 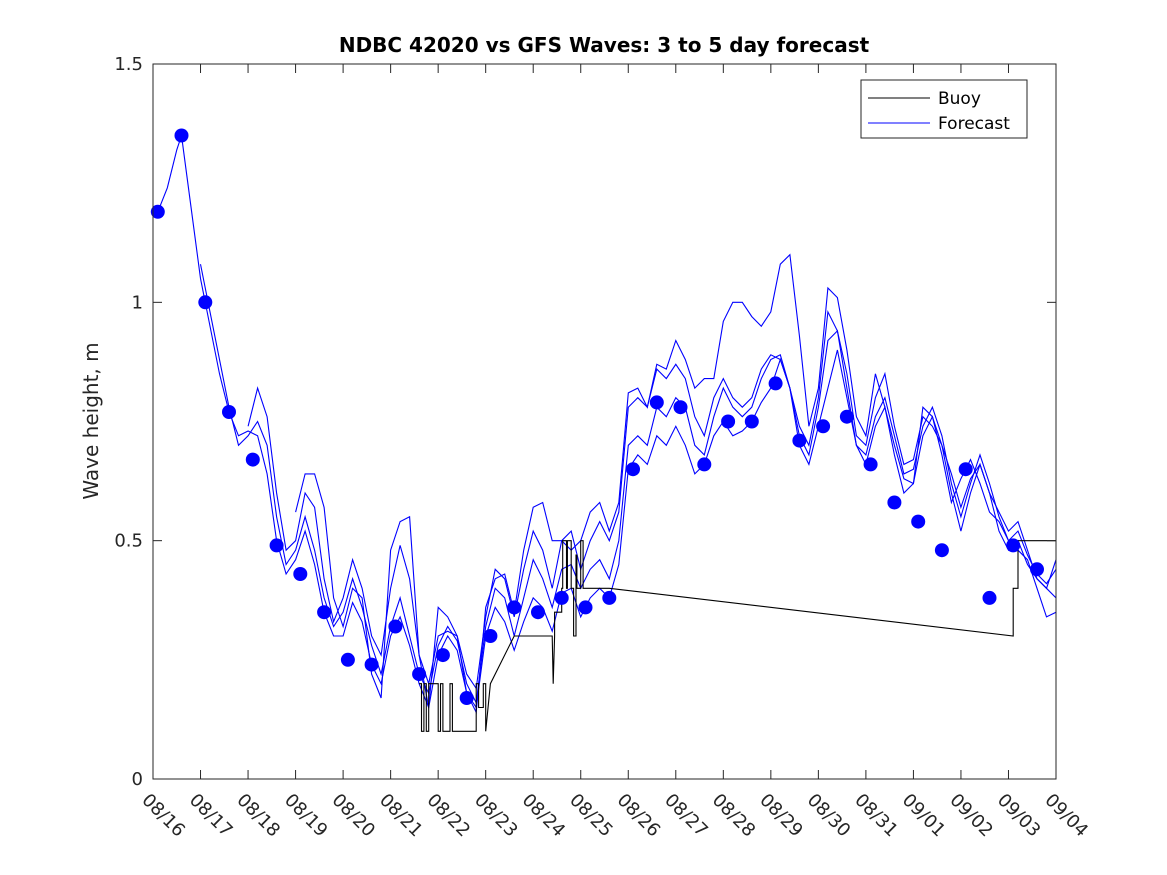 What do you see at coordinates (401, 816) in the screenshot?
I see `x-tick-label: 08/21` at bounding box center [401, 816].